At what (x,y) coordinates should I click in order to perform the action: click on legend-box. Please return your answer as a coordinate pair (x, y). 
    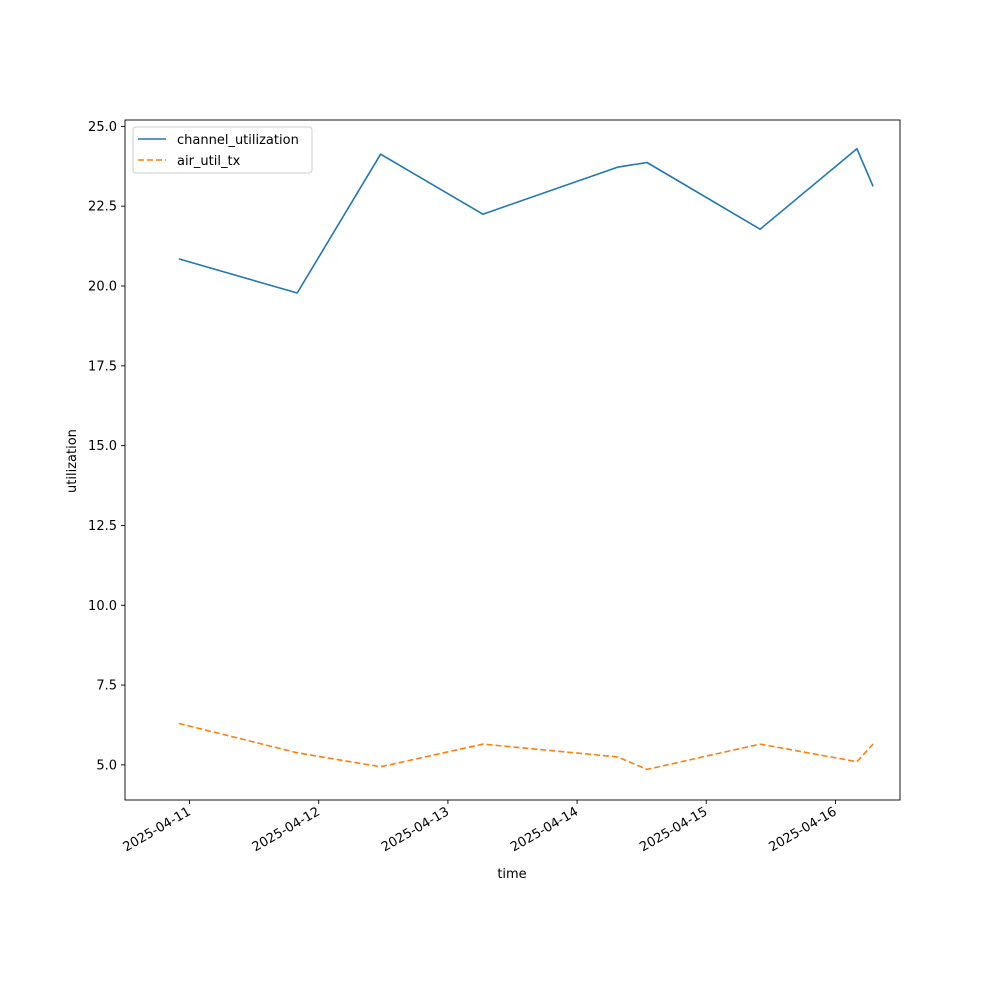
    Looking at the image, I should click on (222, 150).